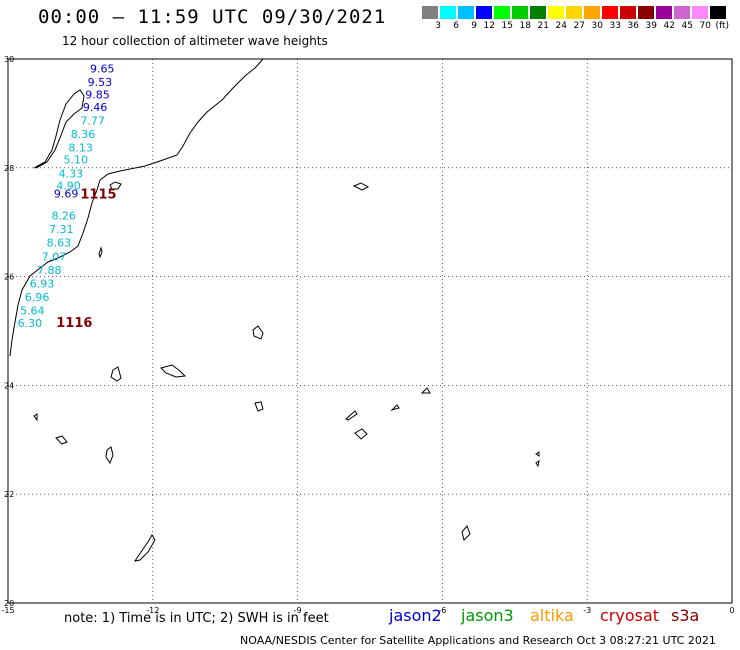 This screenshot has width=740, height=650. Describe the element at coordinates (80, 147) in the screenshot. I see `swh-value-jason3: 8.13` at that location.